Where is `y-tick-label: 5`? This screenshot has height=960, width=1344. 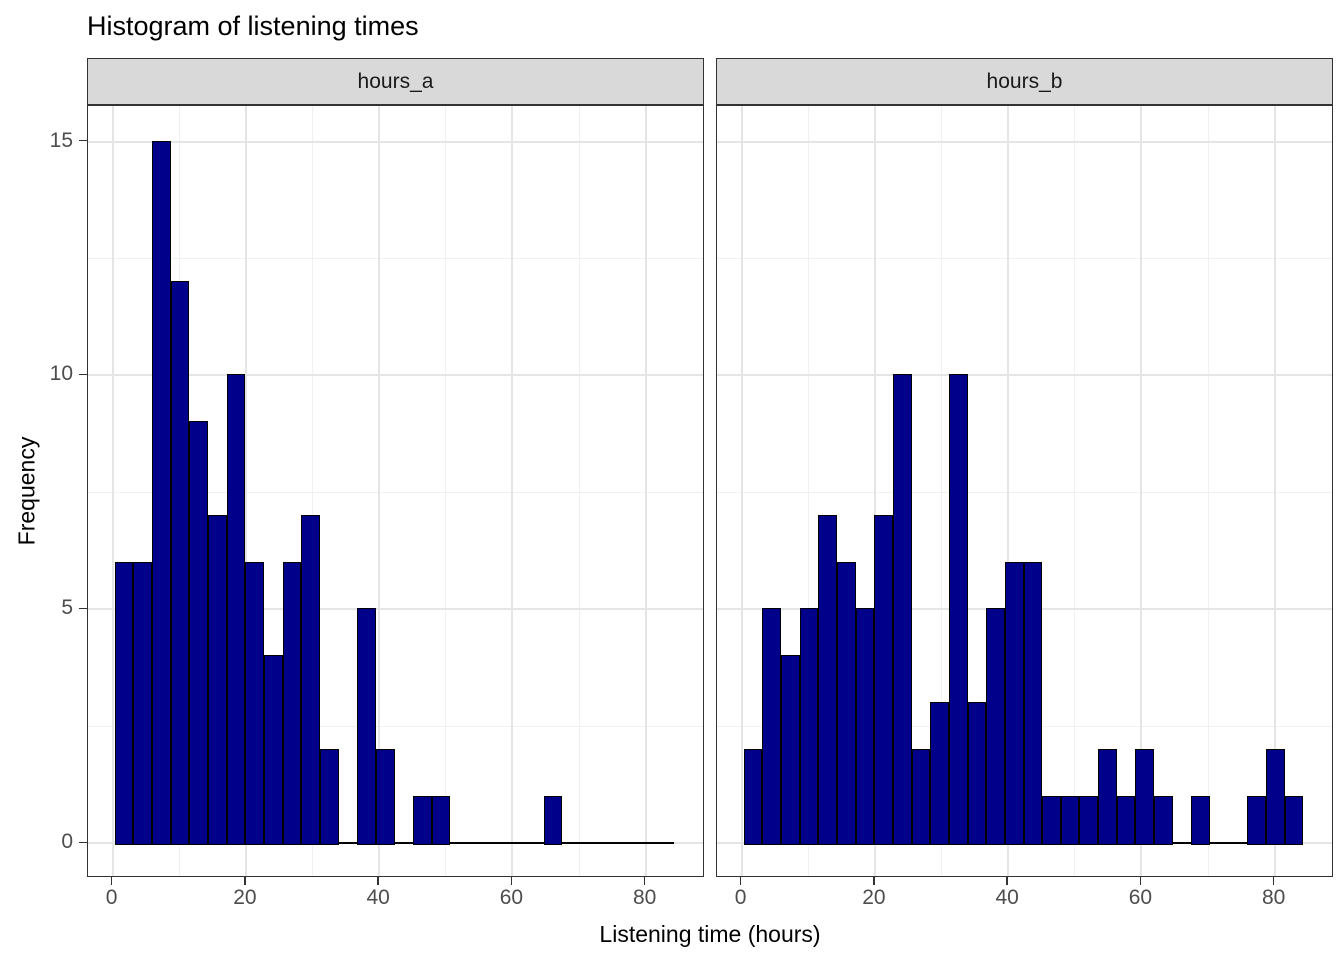
y-tick-label: 5 is located at coordinates (67, 608).